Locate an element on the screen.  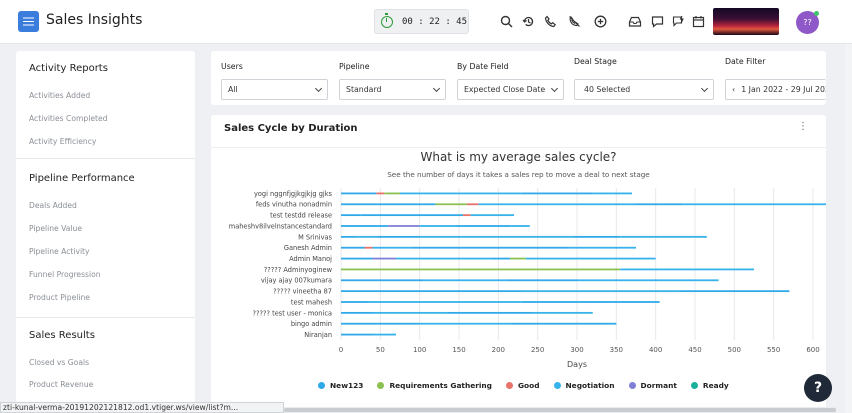
vertical-scrollbar is located at coordinates (848, 228).